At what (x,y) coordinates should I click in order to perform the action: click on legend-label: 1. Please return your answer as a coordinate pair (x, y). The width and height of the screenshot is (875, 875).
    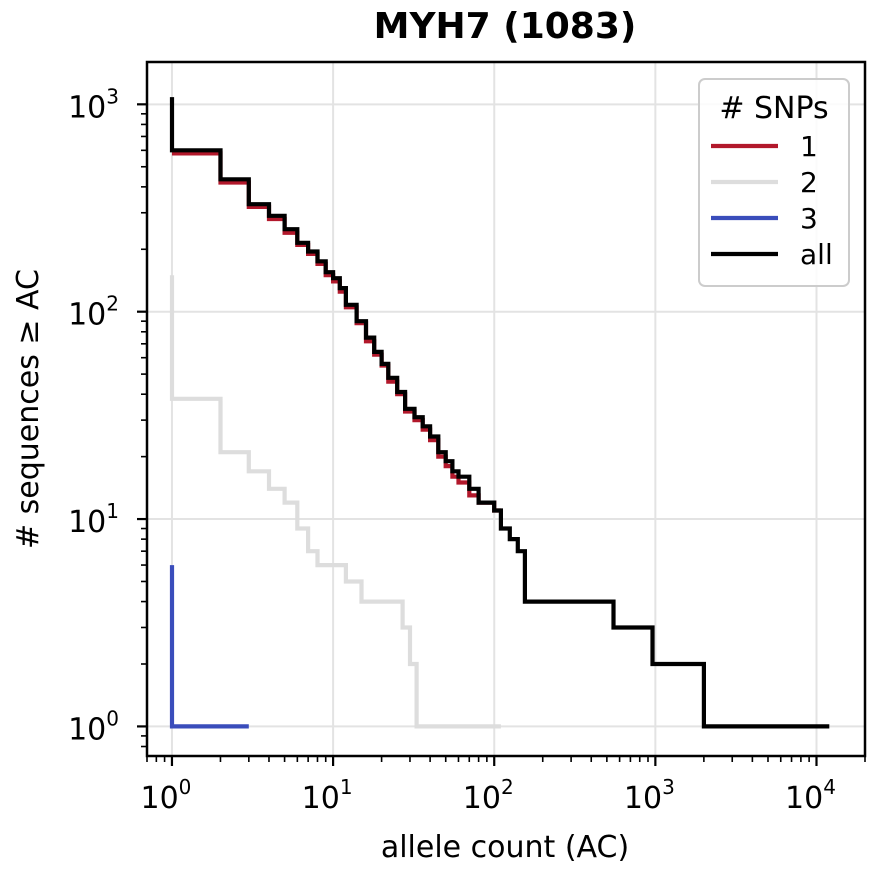
    Looking at the image, I should click on (809, 146).